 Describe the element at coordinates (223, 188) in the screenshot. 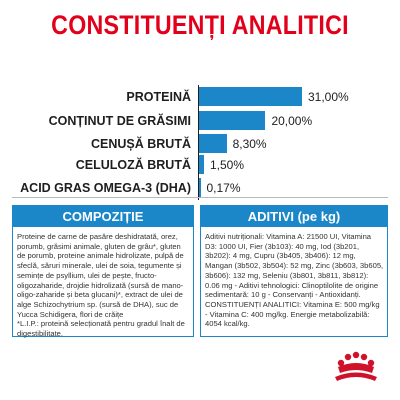

I see `bar-value-label: 0,17%` at that location.